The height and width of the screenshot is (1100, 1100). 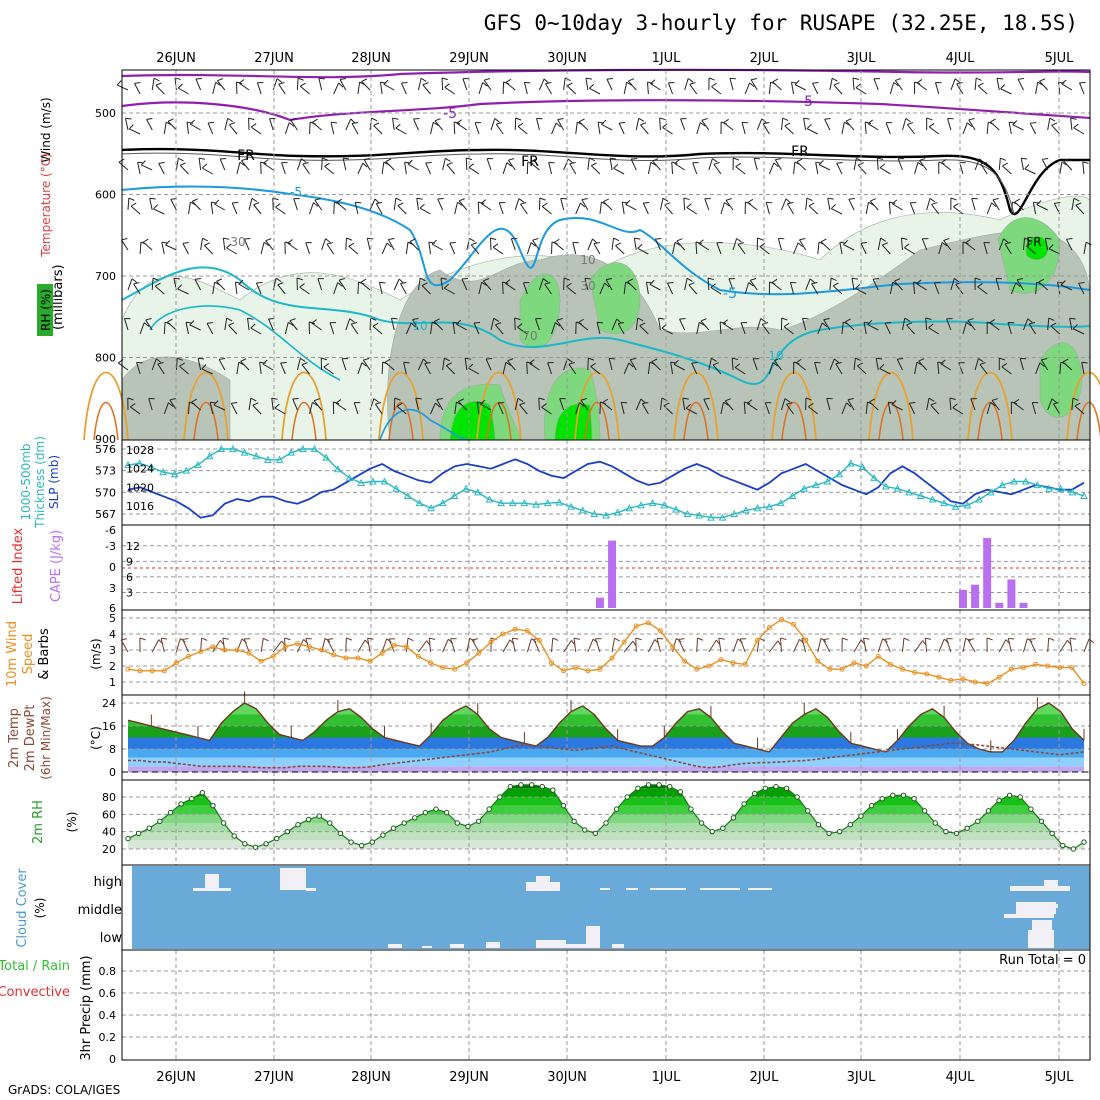 I want to click on cape-tick: 6, so click(x=129, y=577).